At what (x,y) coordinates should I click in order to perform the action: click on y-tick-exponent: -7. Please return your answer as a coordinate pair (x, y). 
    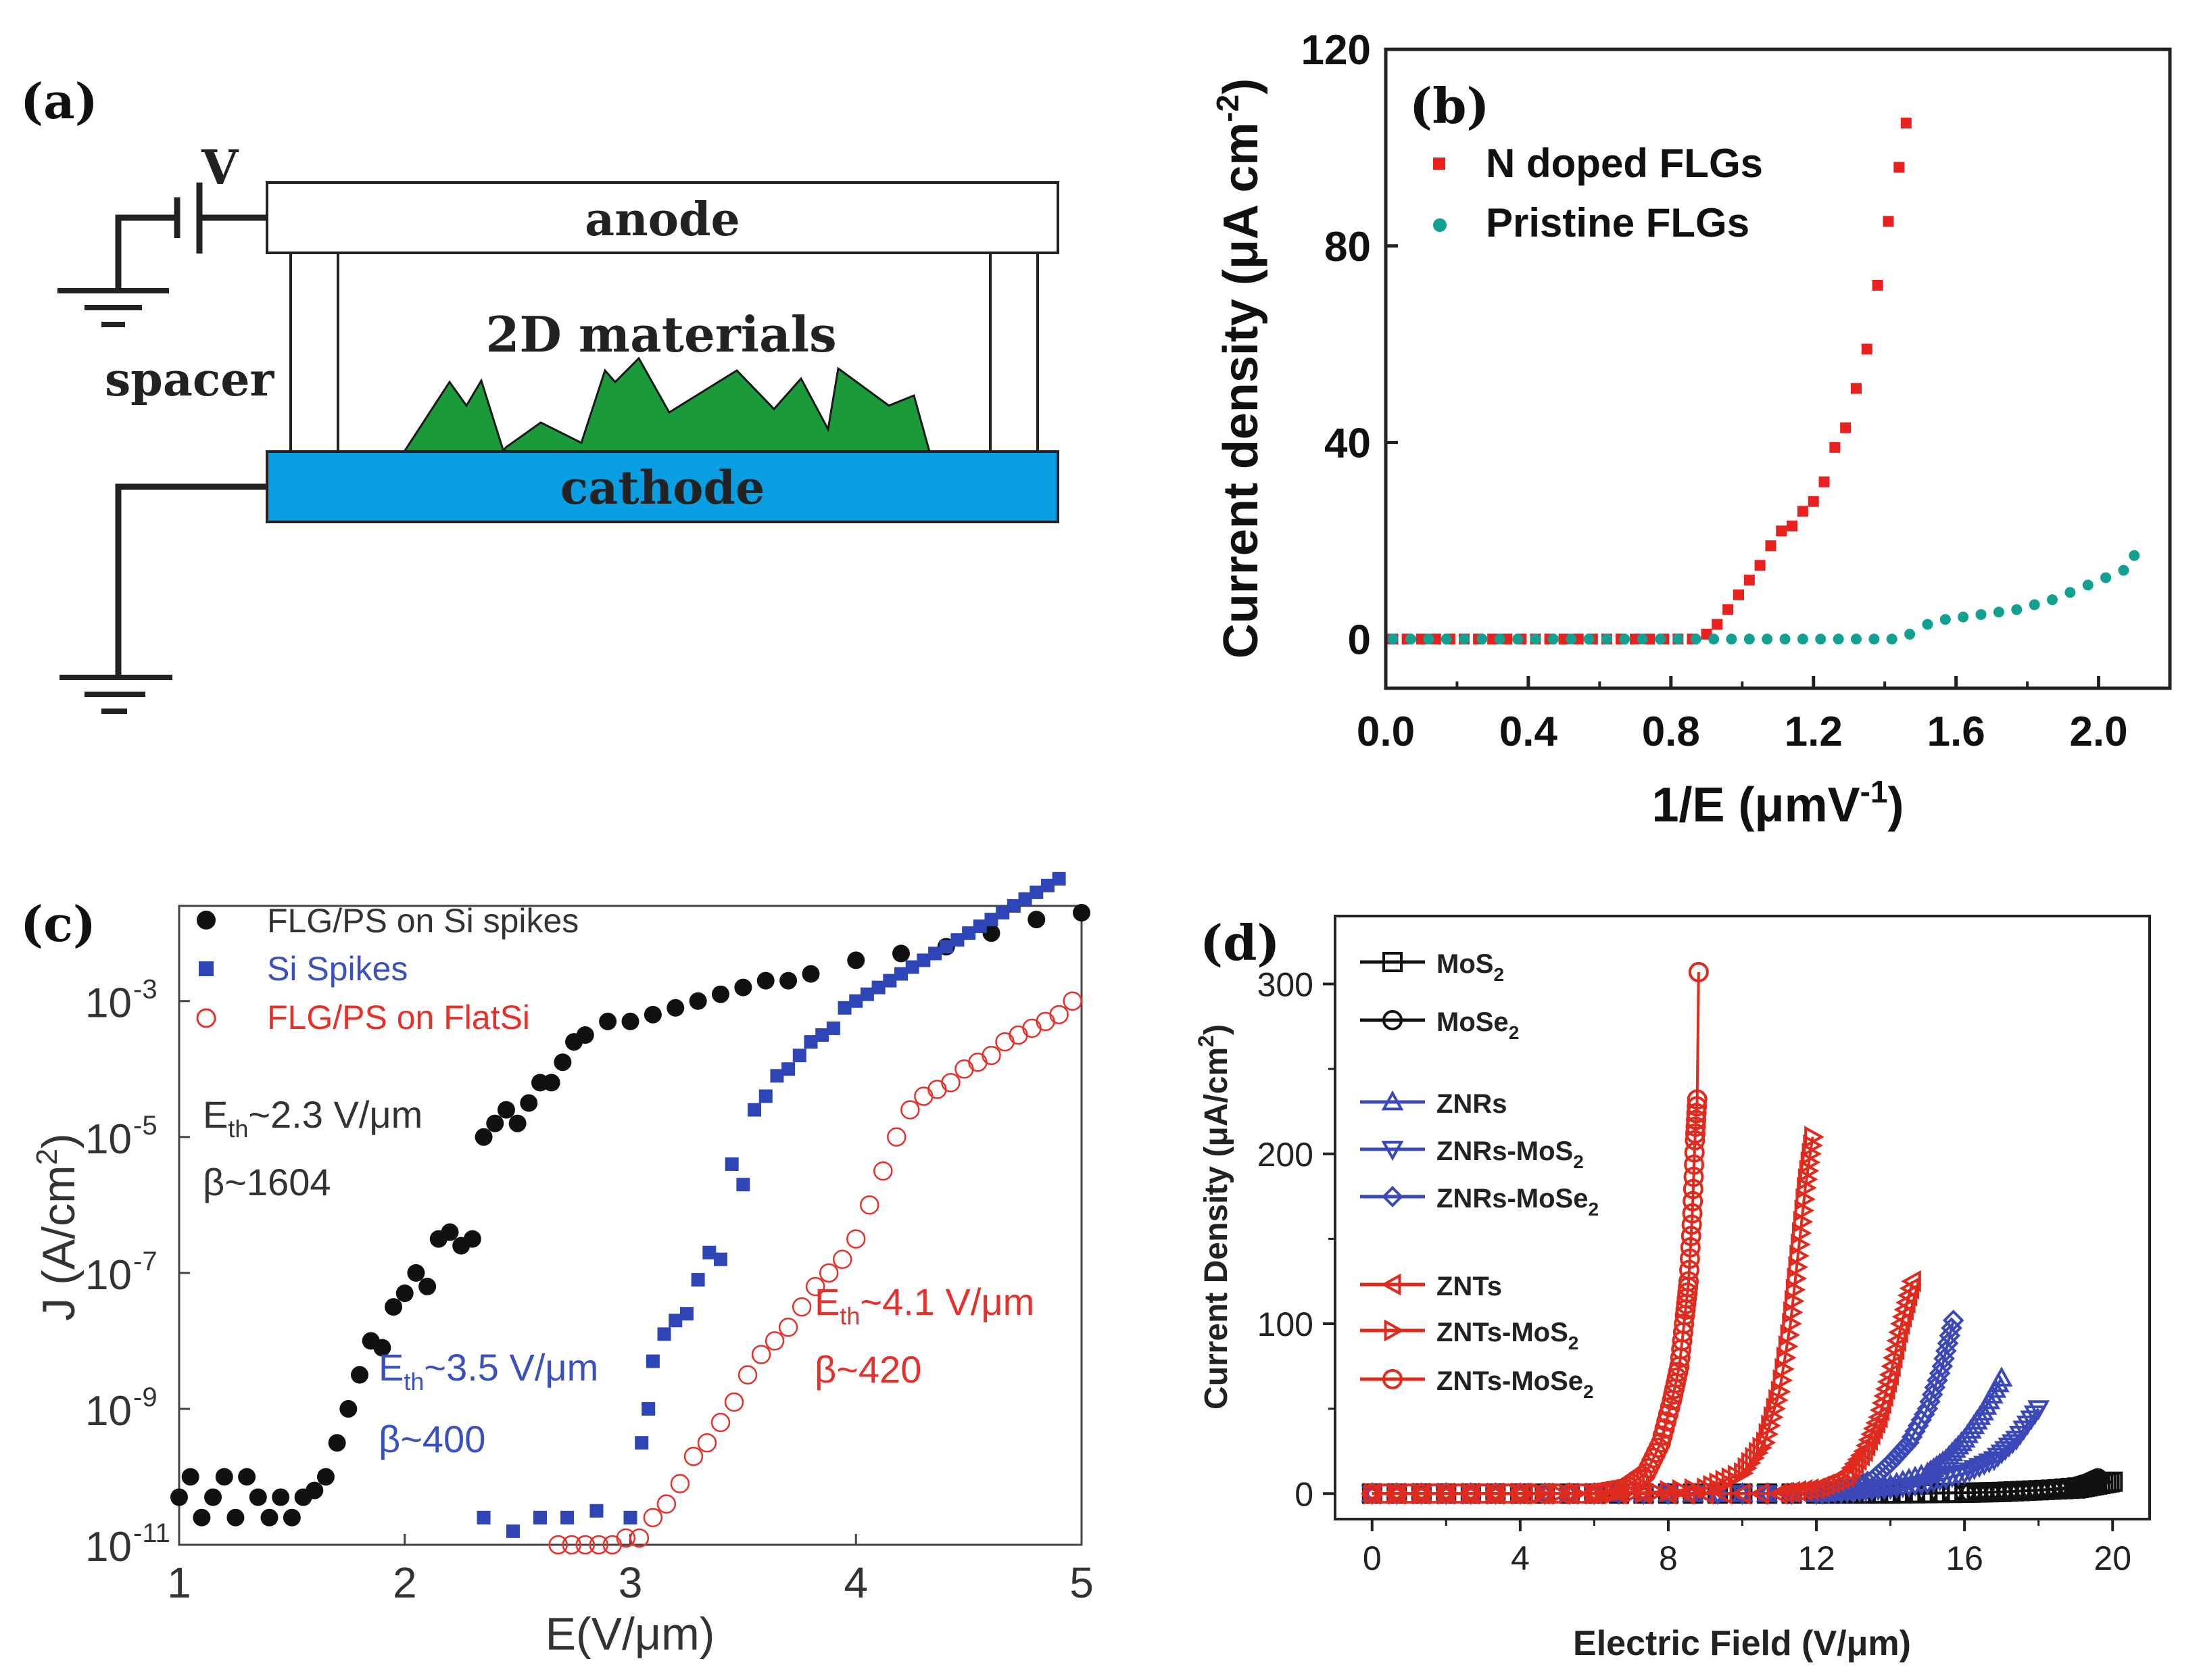
    Looking at the image, I should click on (145, 1261).